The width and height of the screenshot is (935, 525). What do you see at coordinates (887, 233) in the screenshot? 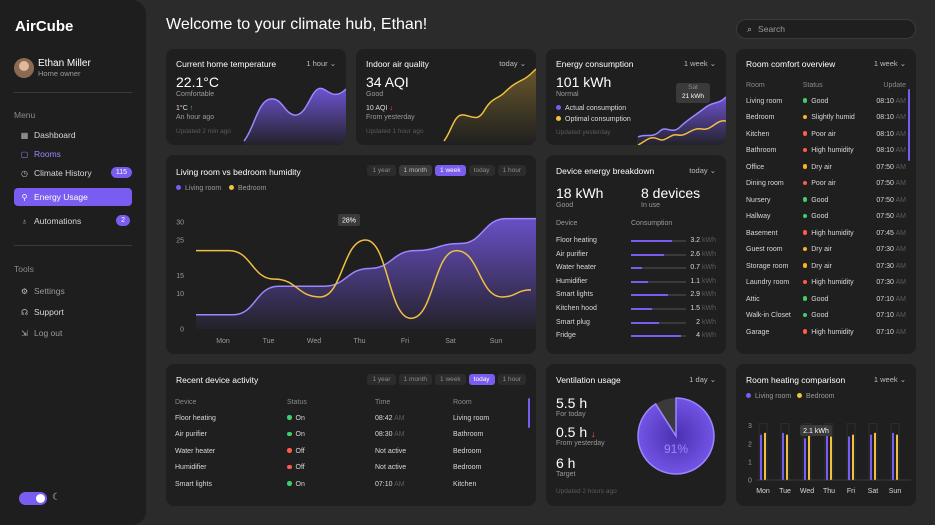
I see `update-time: 07:45 AM` at bounding box center [887, 233].